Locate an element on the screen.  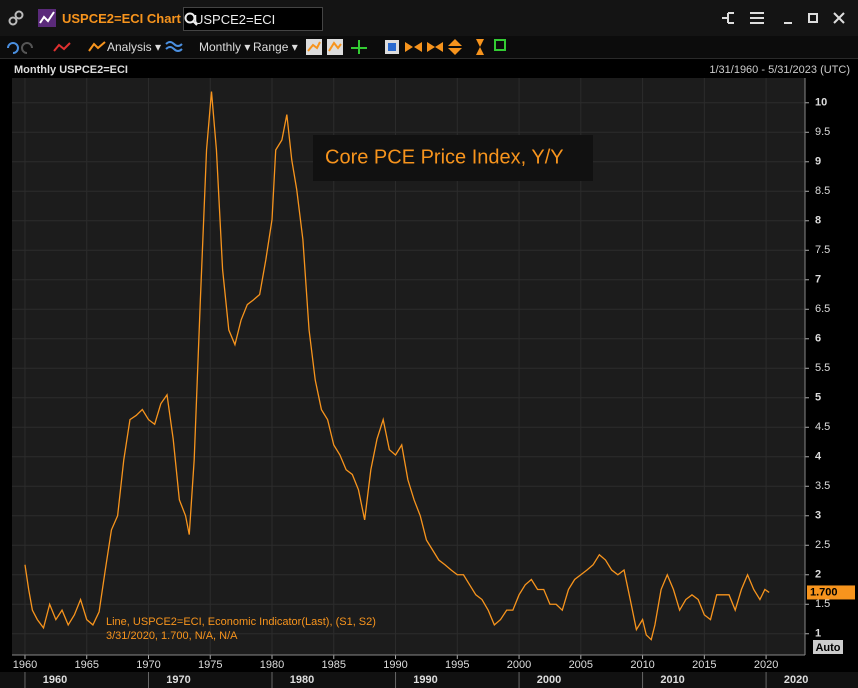
decade-label: 2020 is located at coordinates (796, 680).